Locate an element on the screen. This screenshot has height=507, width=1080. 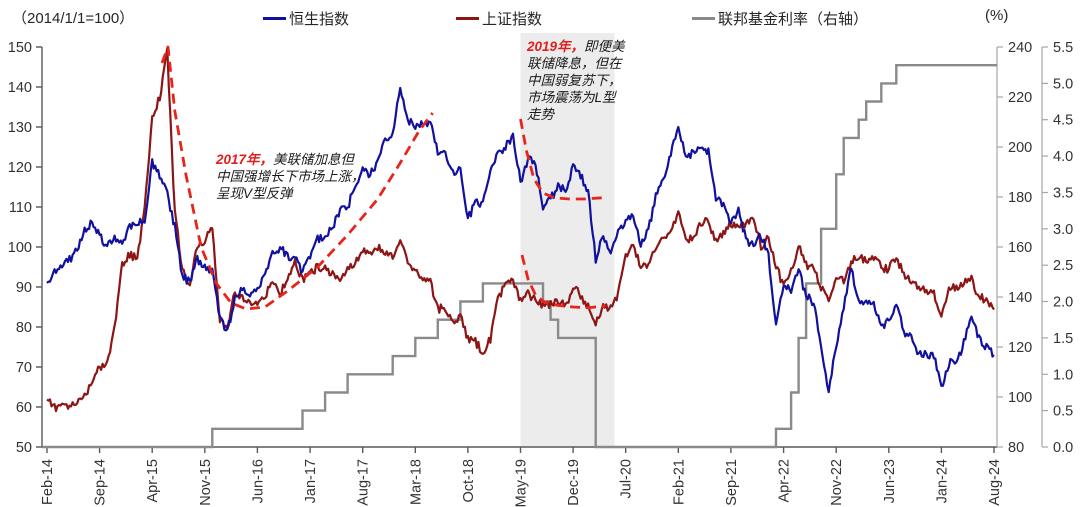
svg-text: Jun-23 is located at coordinates (890, 481).